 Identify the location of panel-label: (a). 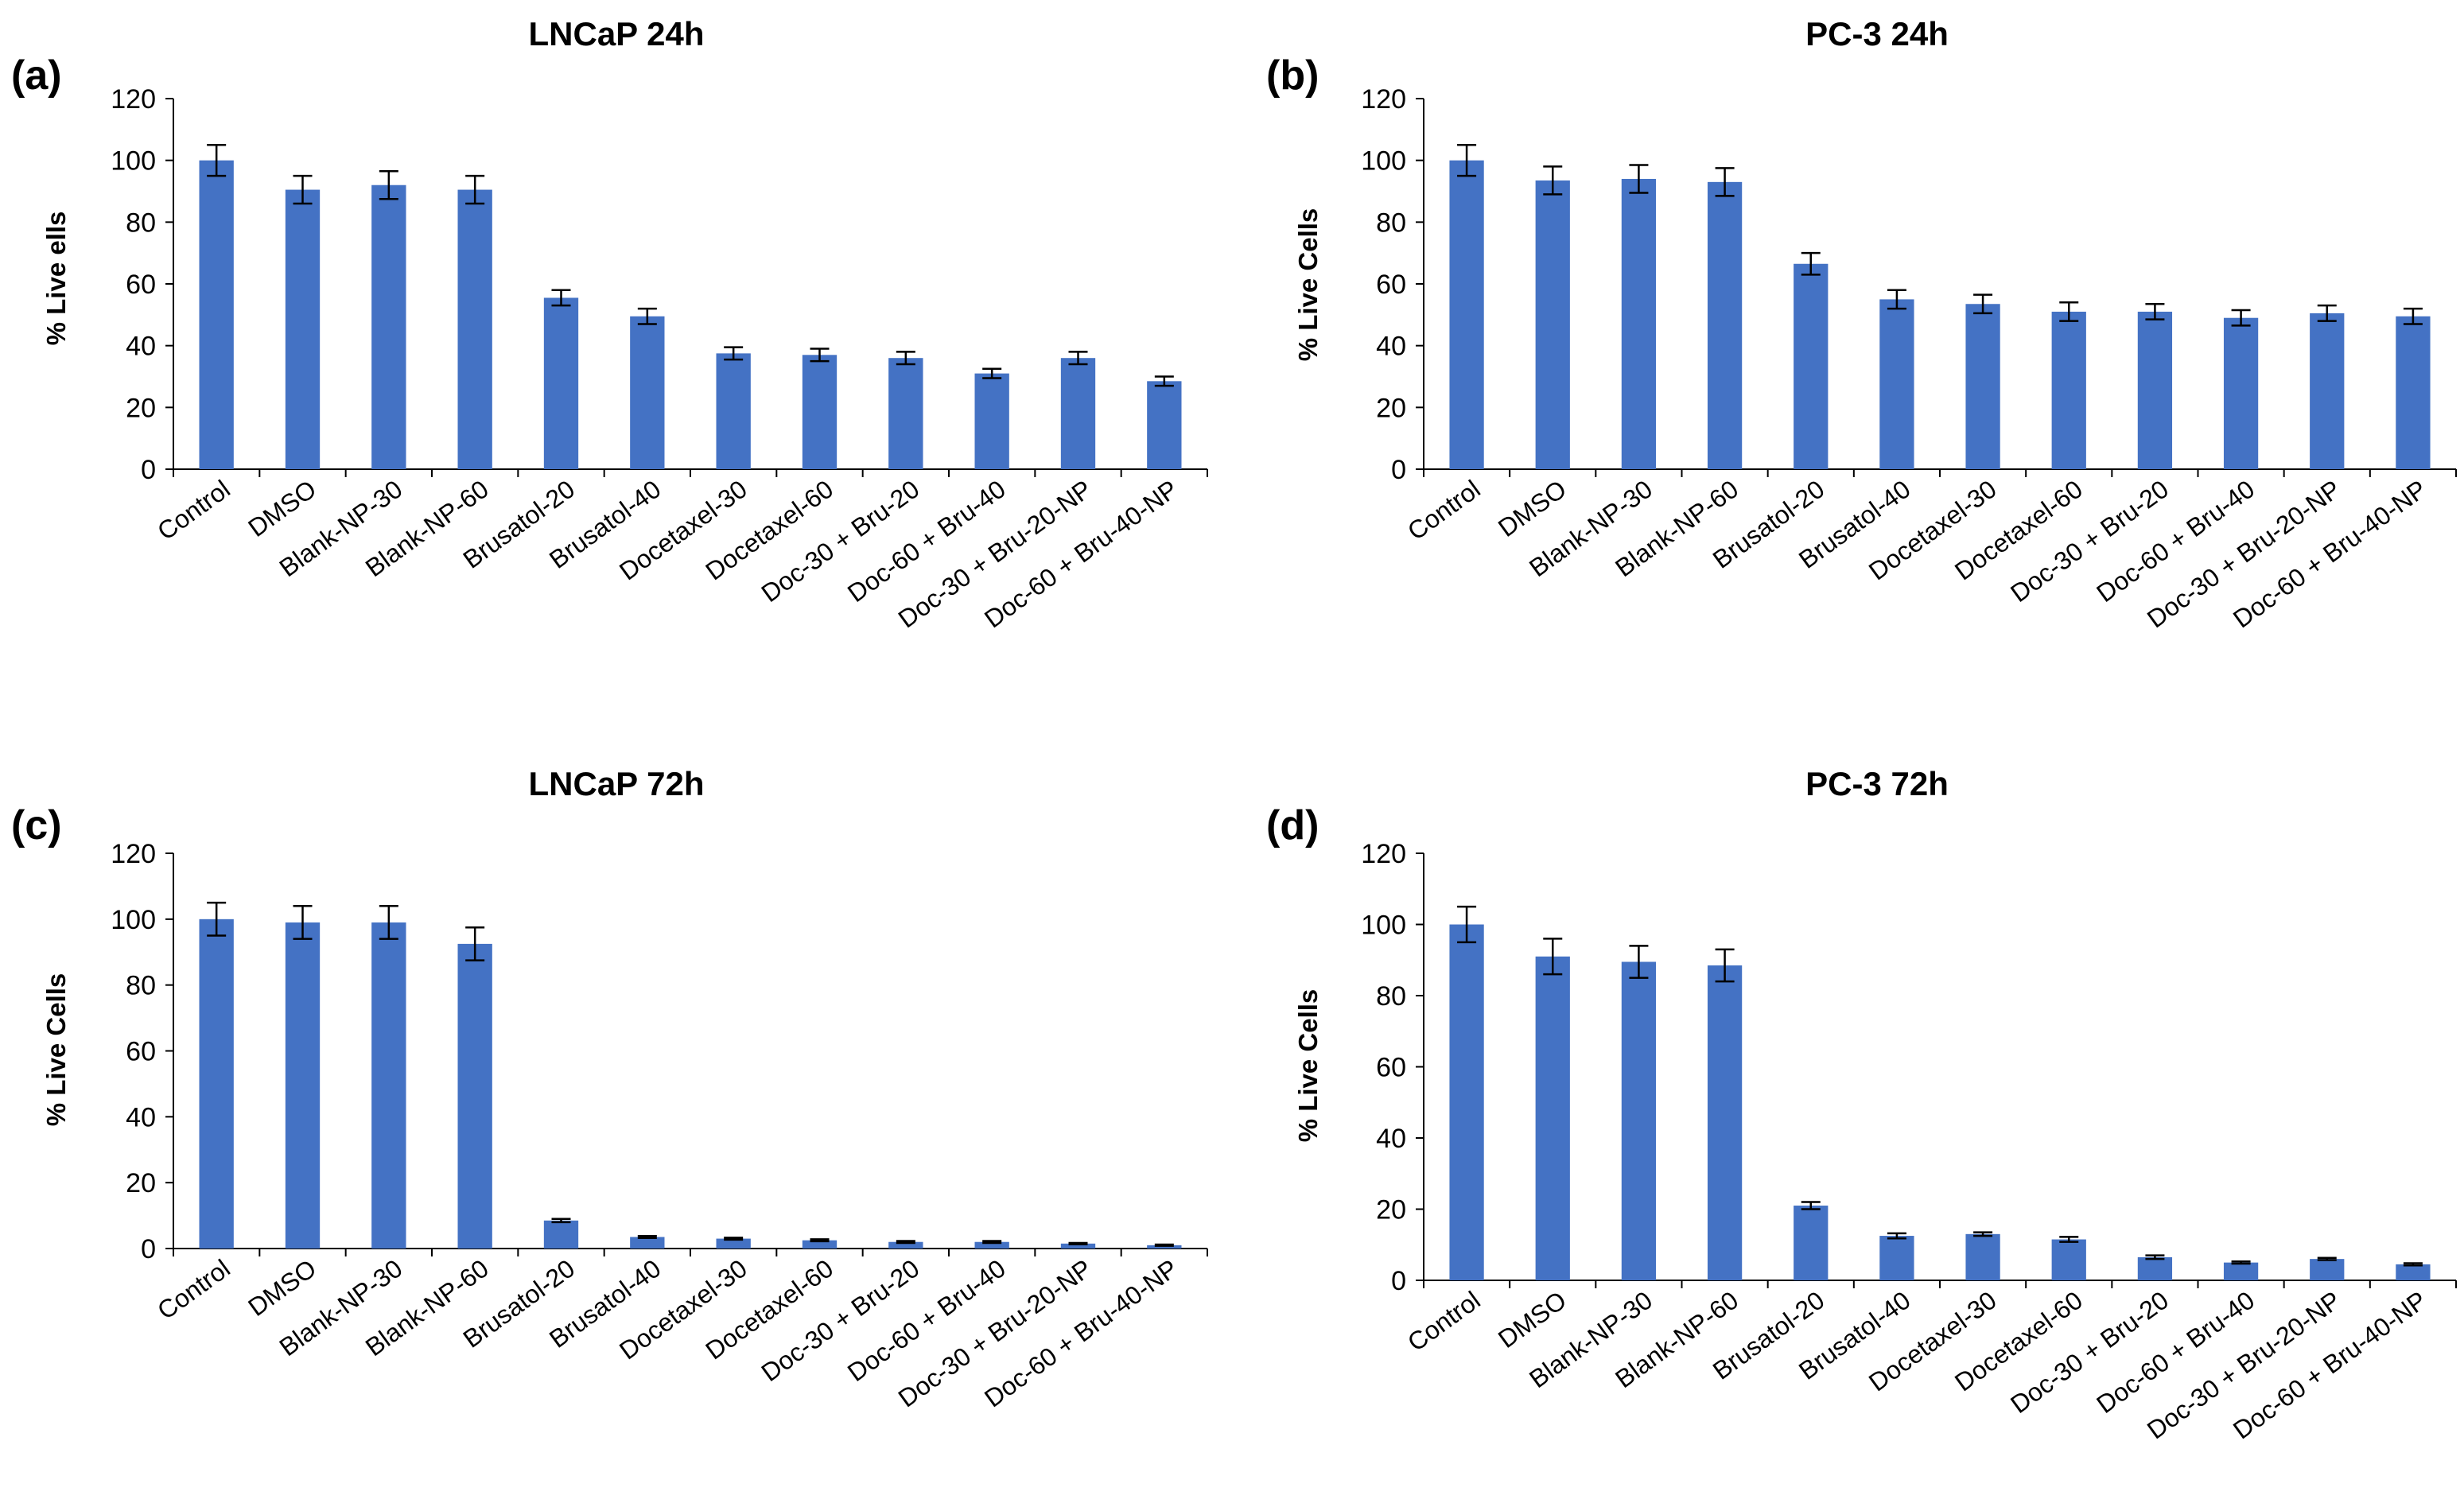
(36, 75).